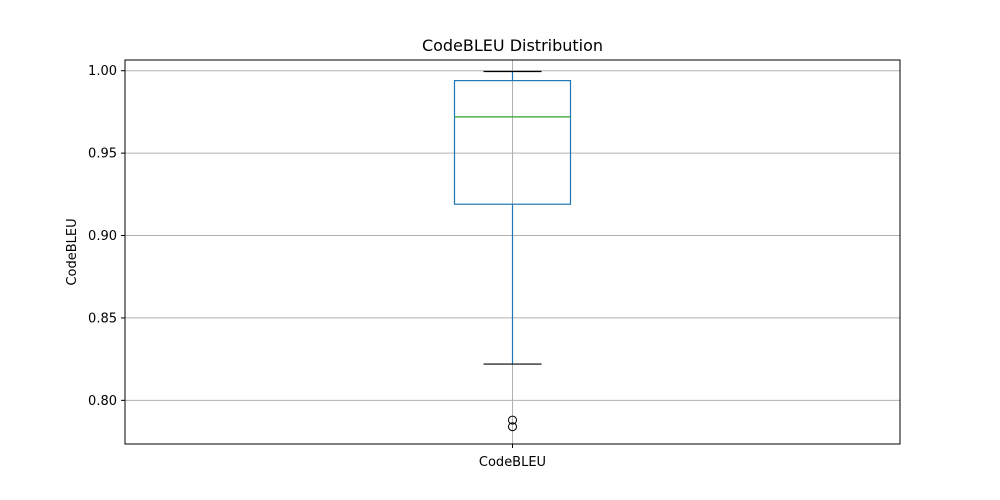 This screenshot has width=1000, height=500. Describe the element at coordinates (512, 462) in the screenshot. I see `x-tick-label: CodeBLEU` at that location.